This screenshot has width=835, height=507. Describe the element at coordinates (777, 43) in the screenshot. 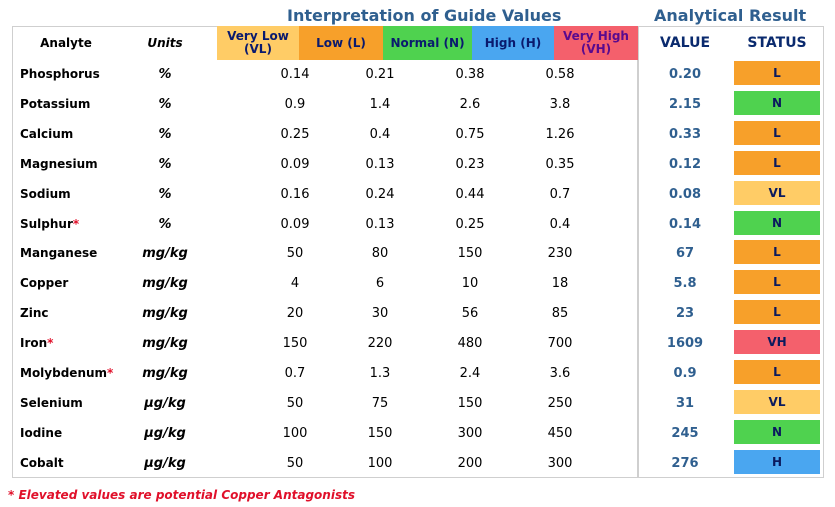

I see `header-status: STATUS` at that location.